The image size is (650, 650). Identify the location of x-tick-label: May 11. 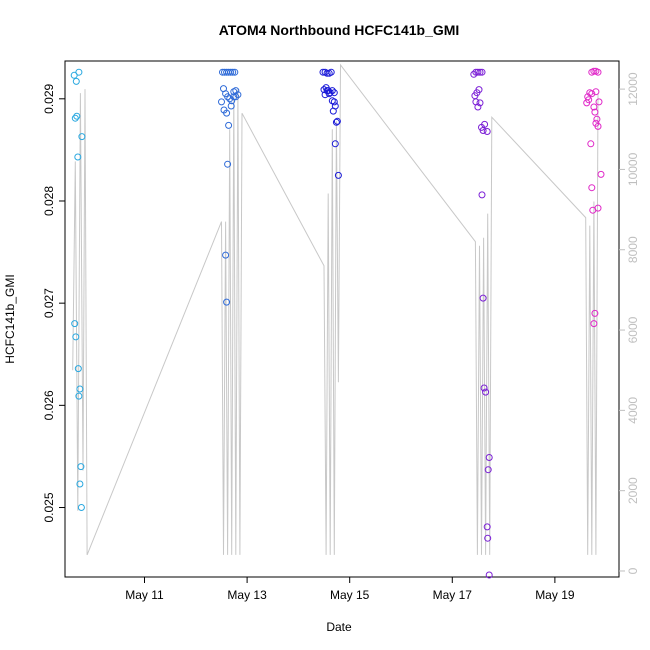
(144, 595).